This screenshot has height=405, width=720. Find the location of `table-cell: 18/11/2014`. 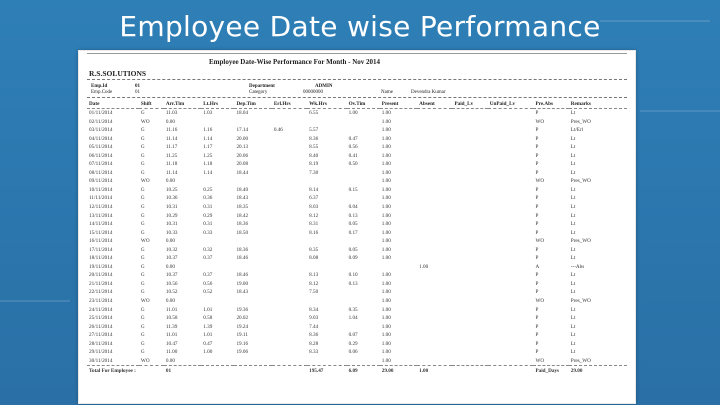

table-cell: 18/11/2014 is located at coordinates (101, 258).